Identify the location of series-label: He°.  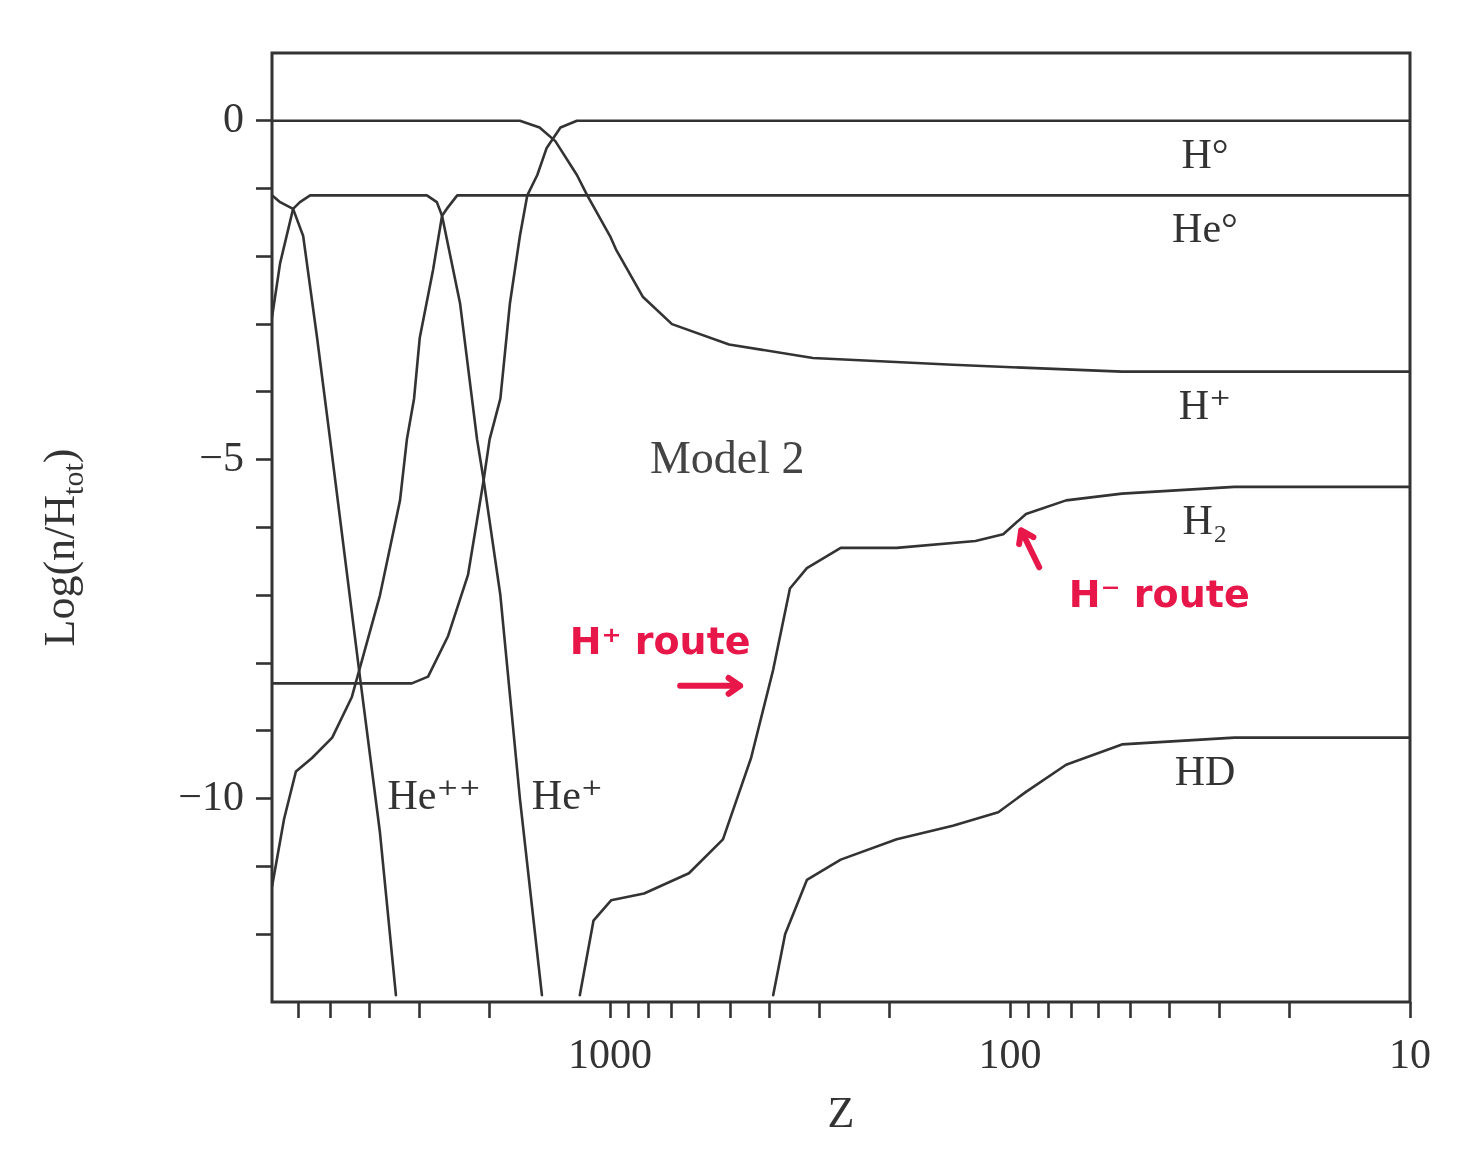
(1205, 228).